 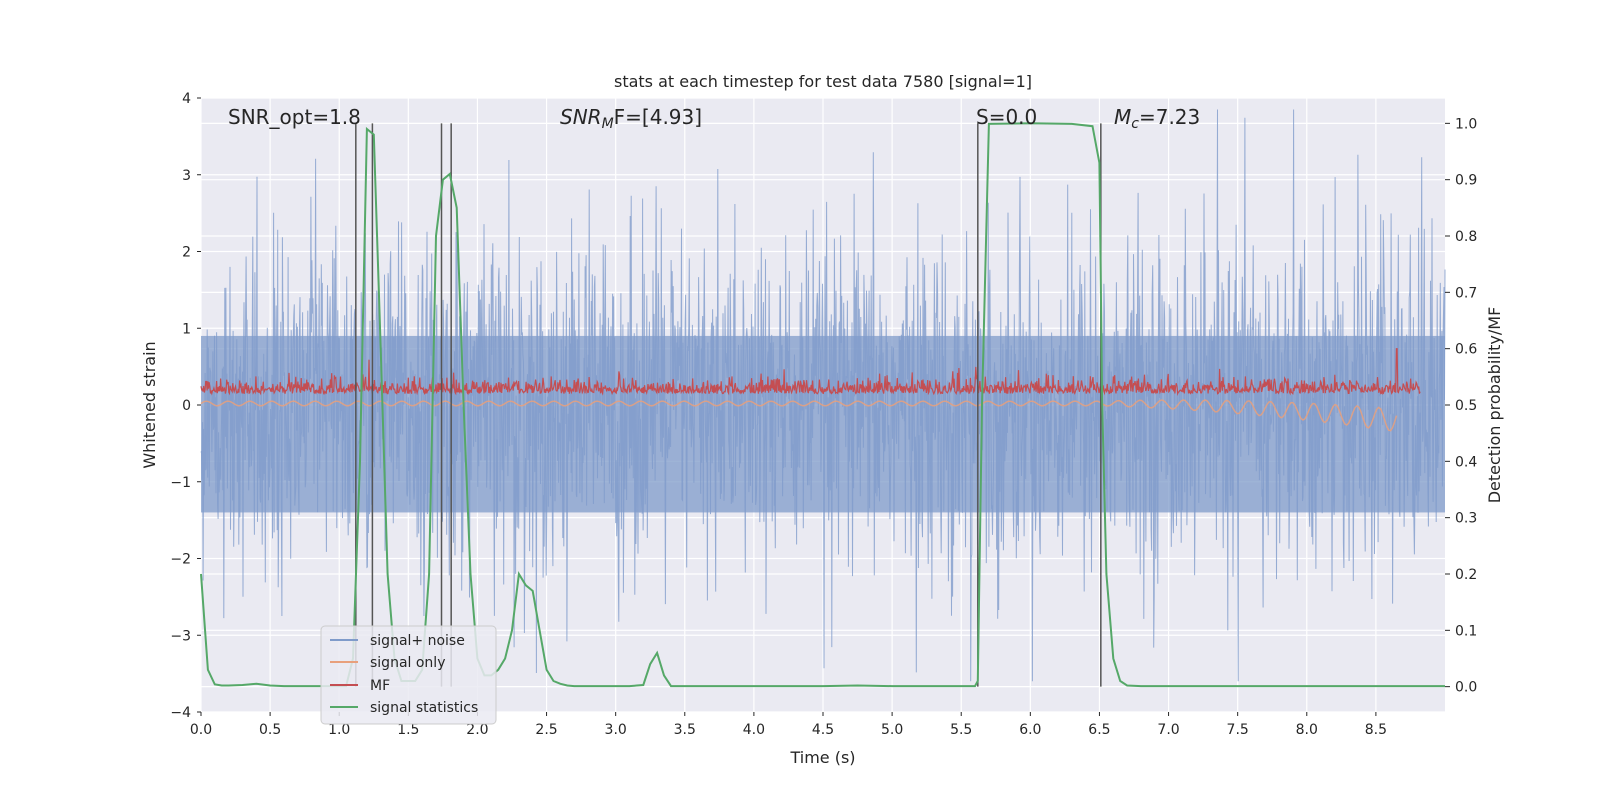 I want to click on x-tick-label: 5.0, so click(x=892, y=730).